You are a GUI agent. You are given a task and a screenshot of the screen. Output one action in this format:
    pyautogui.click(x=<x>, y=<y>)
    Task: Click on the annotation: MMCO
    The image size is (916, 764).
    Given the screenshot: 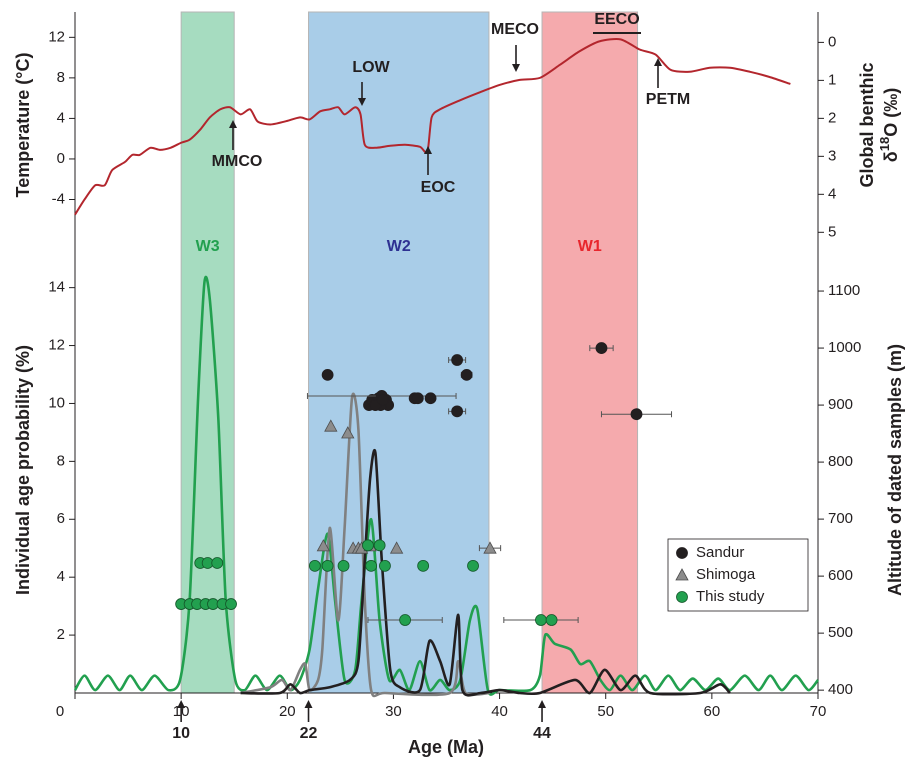 What is the action you would take?
    pyautogui.click(x=237, y=161)
    